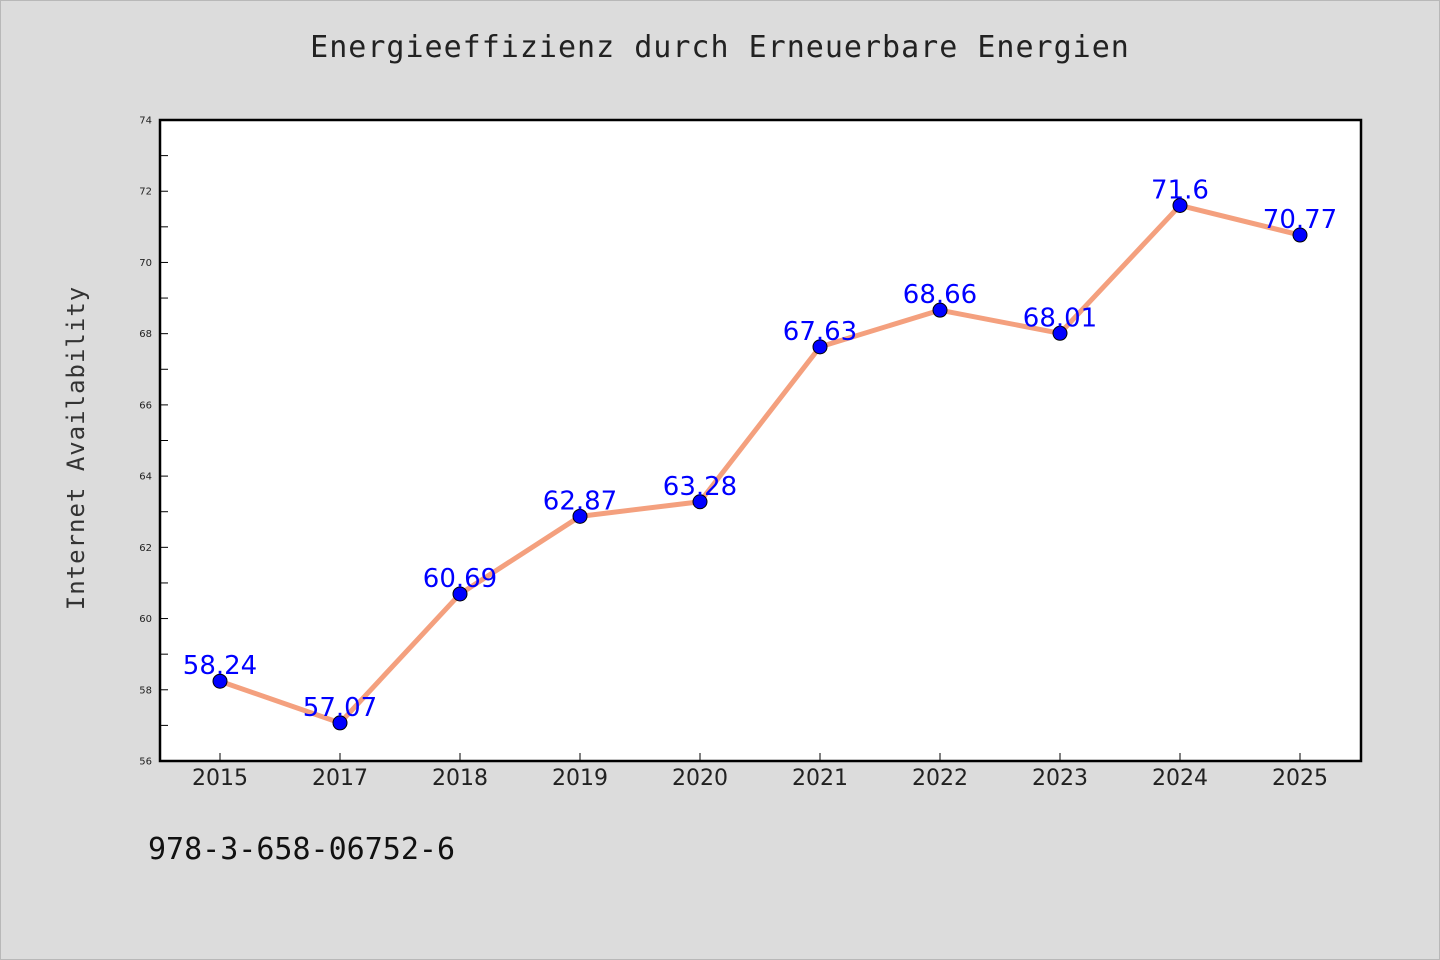 The height and width of the screenshot is (960, 1440). What do you see at coordinates (760, 772) in the screenshot?
I see `x-axis-ticks: 2015 2017 2018 2019 2020 2021 2022 2023 2024 2025` at bounding box center [760, 772].